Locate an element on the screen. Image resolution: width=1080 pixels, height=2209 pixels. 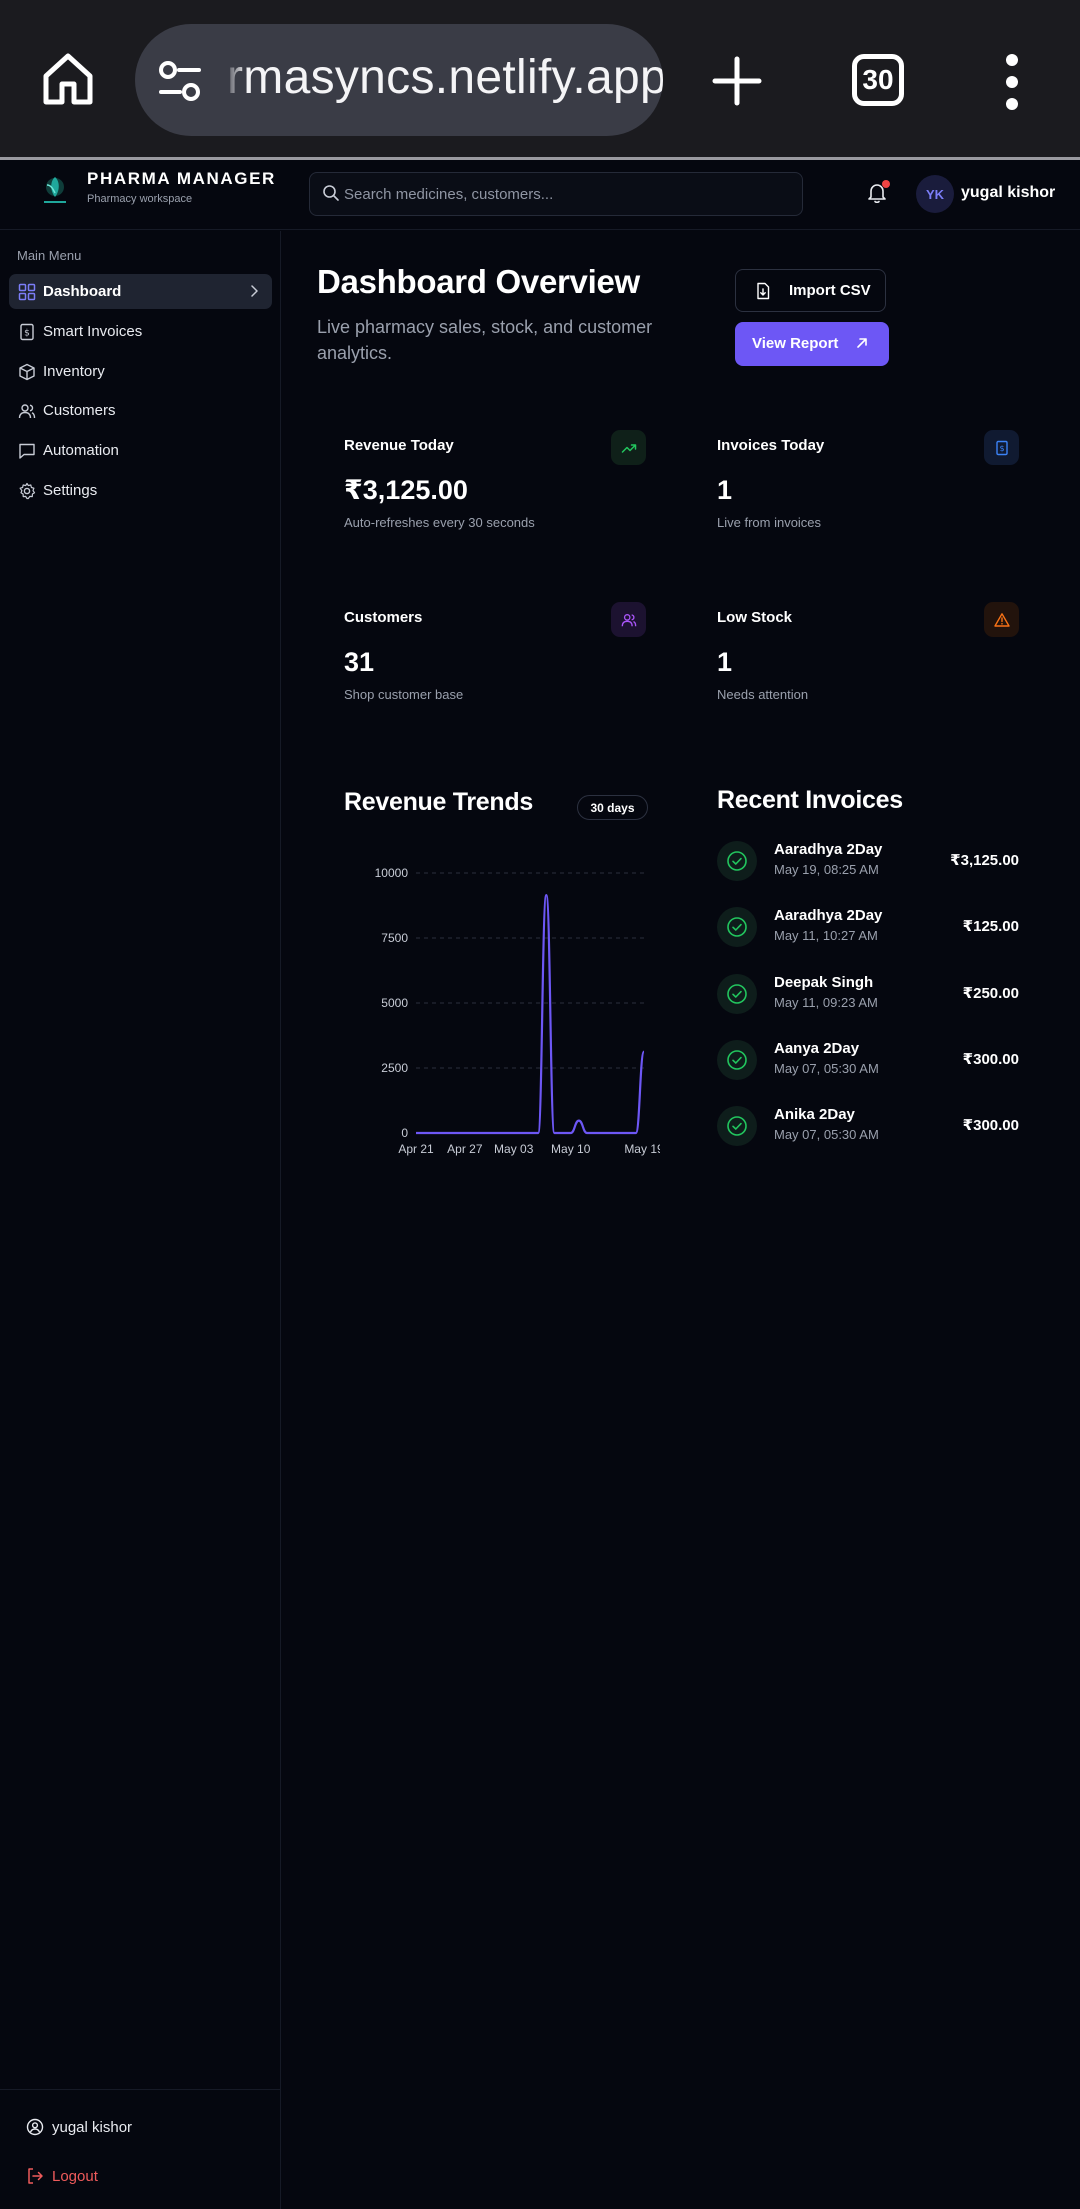
url-text: rmasyncs.netlify.app is located at coordinates (445, 77).